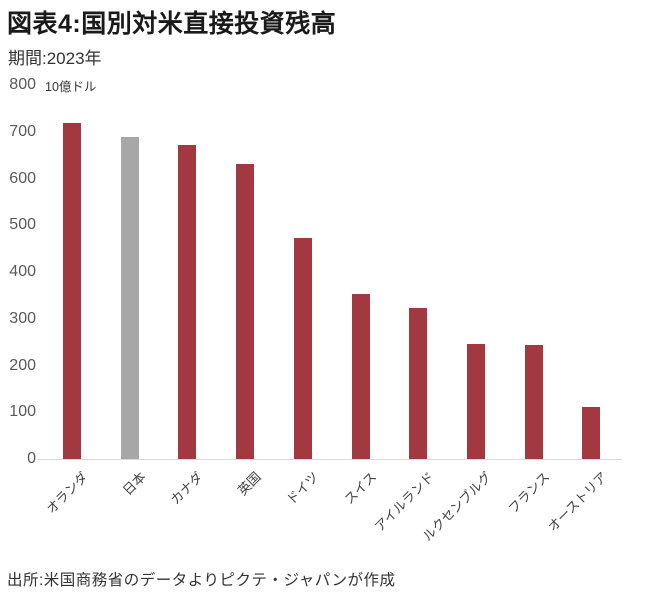 The width and height of the screenshot is (655, 612). What do you see at coordinates (134, 484) in the screenshot?
I see `x-axis-label: 日本` at bounding box center [134, 484].